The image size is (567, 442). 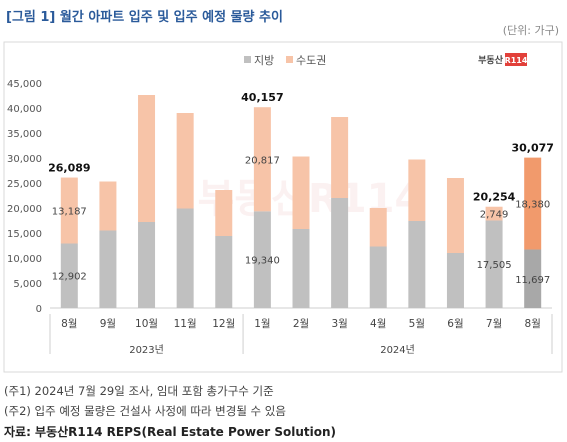 I want to click on sudogwon-value-label: 20,817, so click(x=262, y=160).